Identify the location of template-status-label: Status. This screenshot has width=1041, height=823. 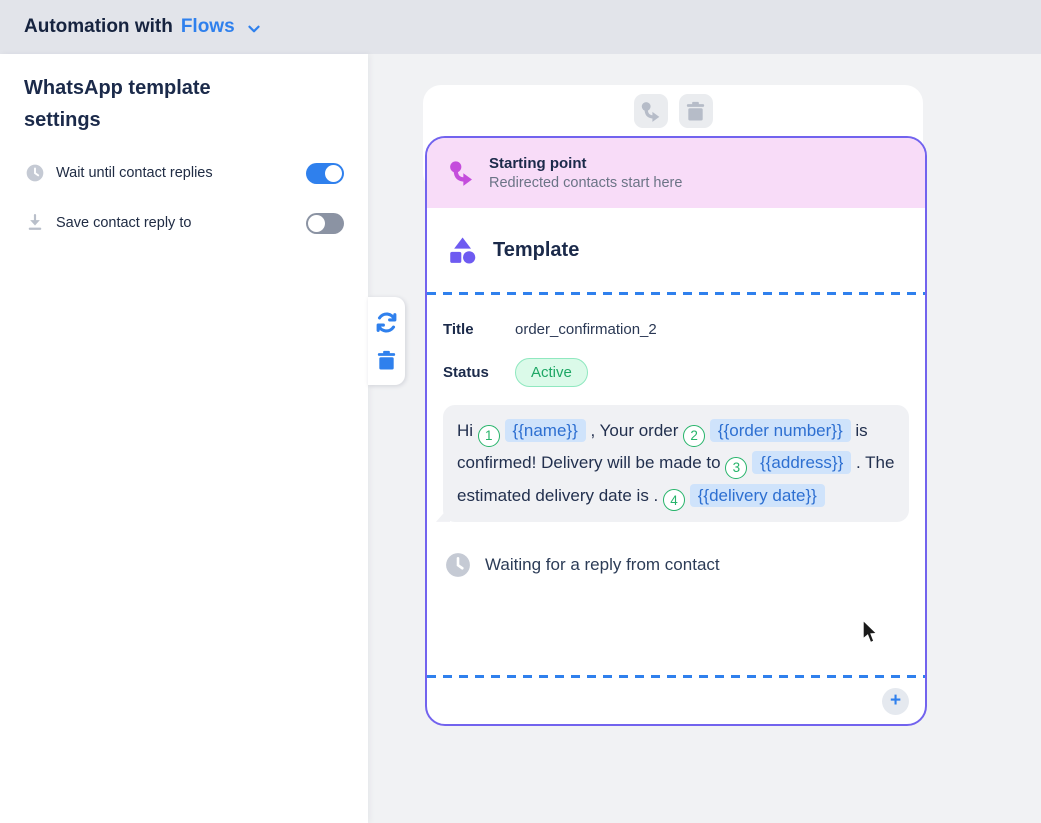
(466, 372).